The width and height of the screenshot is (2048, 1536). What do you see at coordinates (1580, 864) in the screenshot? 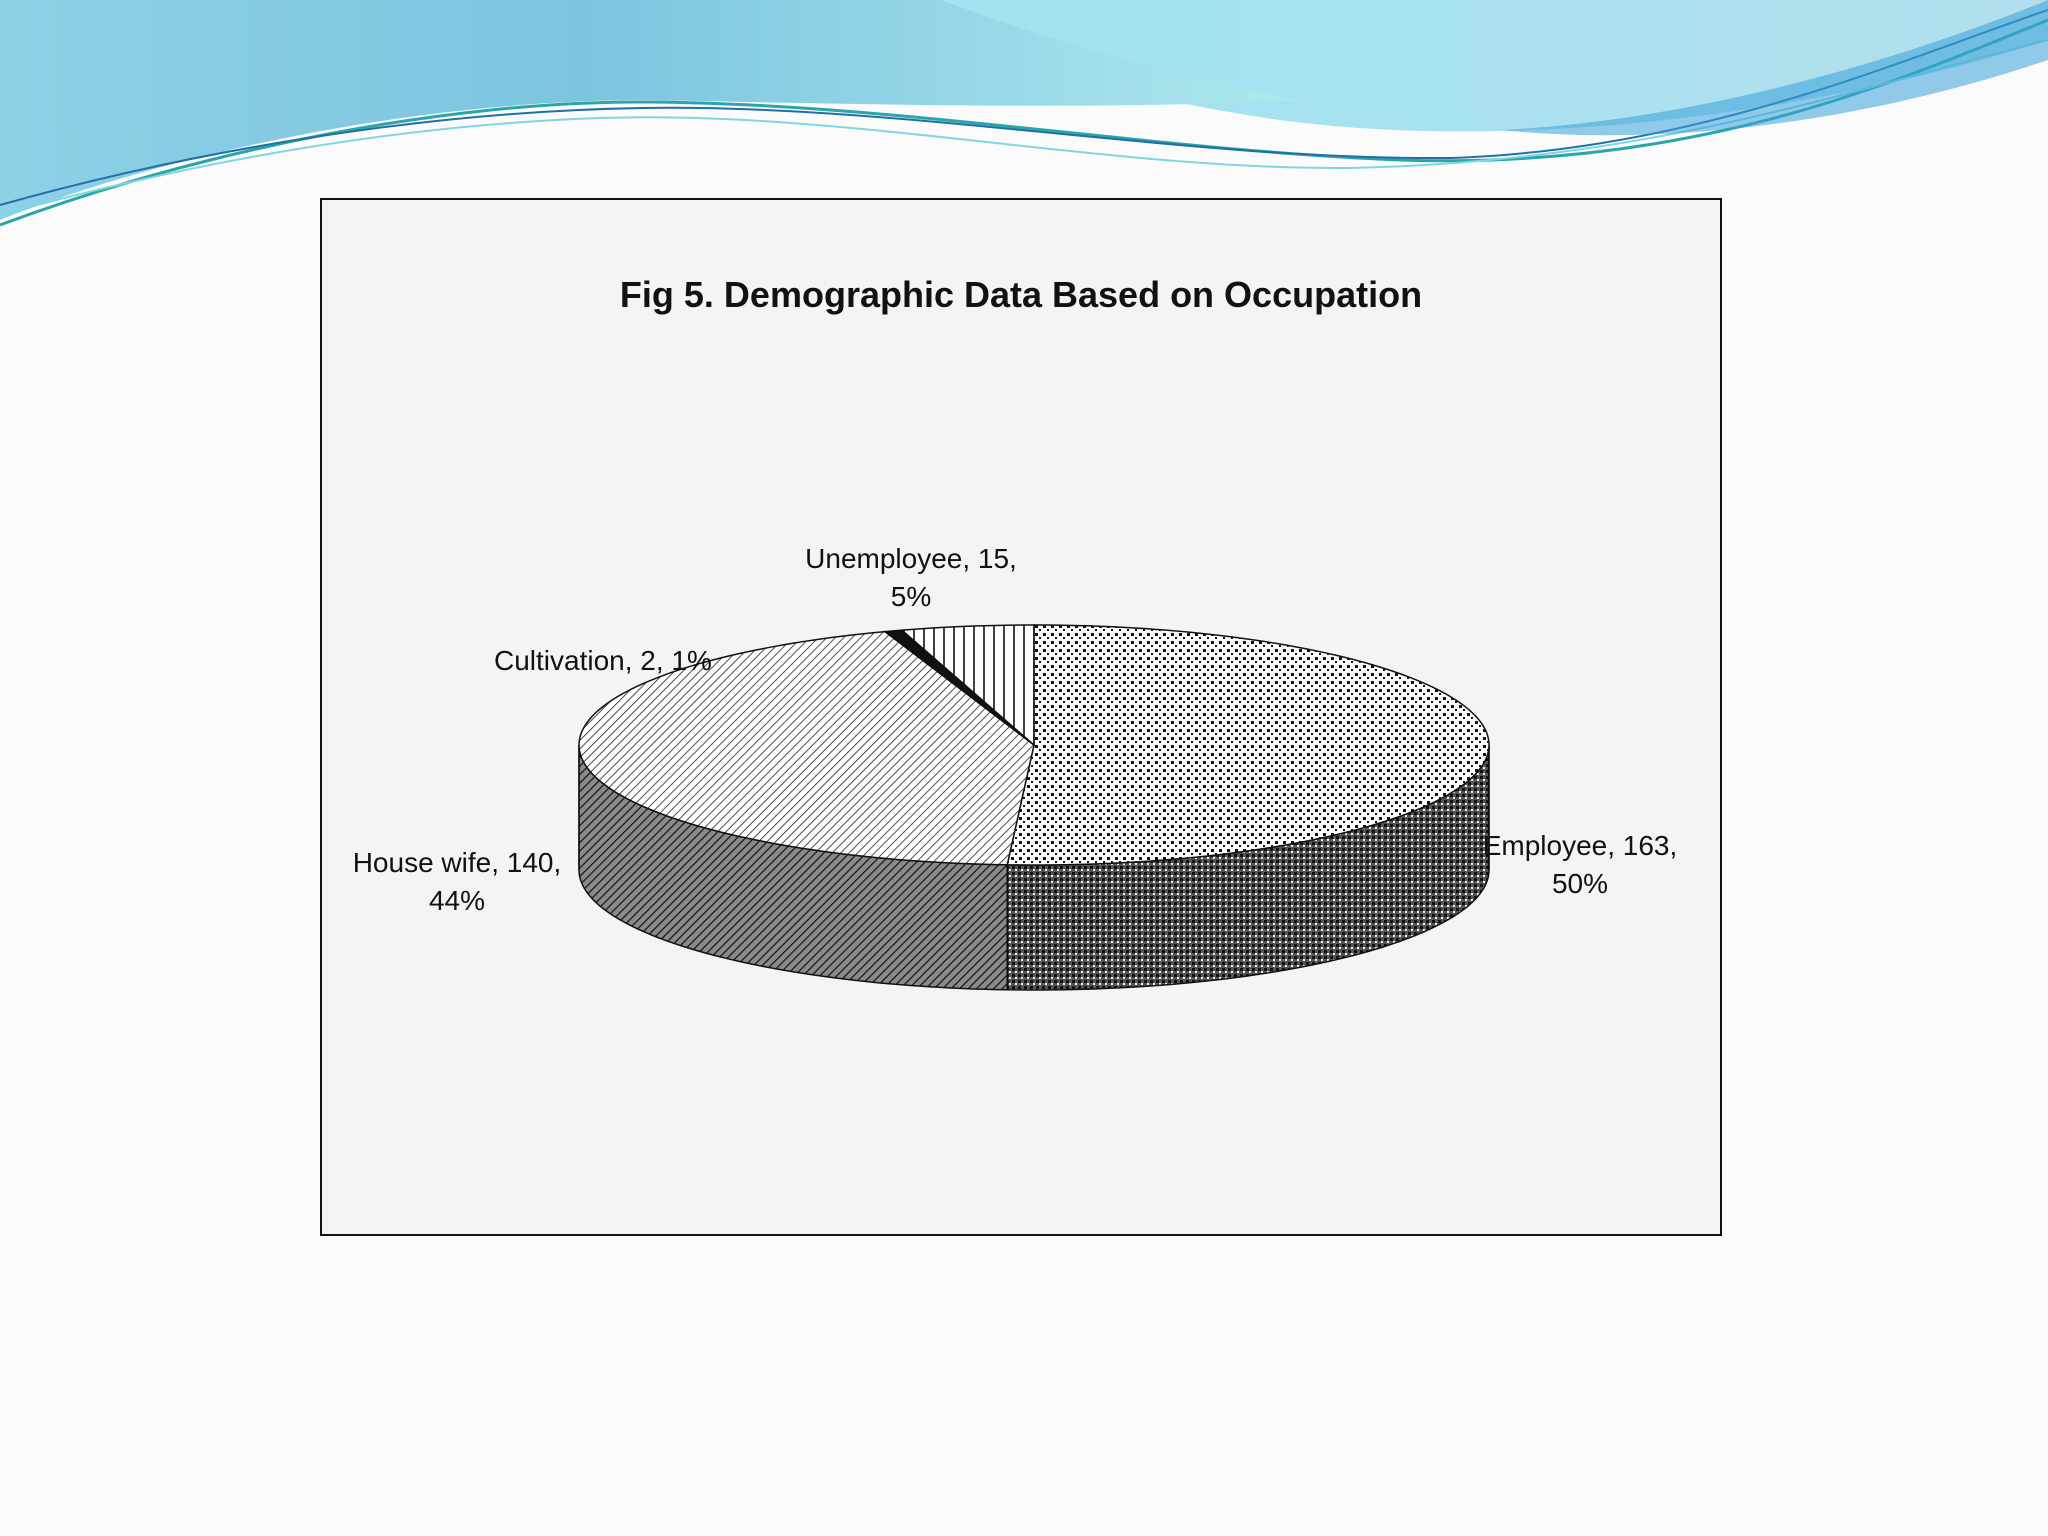
I see `pie-label-employee: Employee, 163, 50%` at bounding box center [1580, 864].